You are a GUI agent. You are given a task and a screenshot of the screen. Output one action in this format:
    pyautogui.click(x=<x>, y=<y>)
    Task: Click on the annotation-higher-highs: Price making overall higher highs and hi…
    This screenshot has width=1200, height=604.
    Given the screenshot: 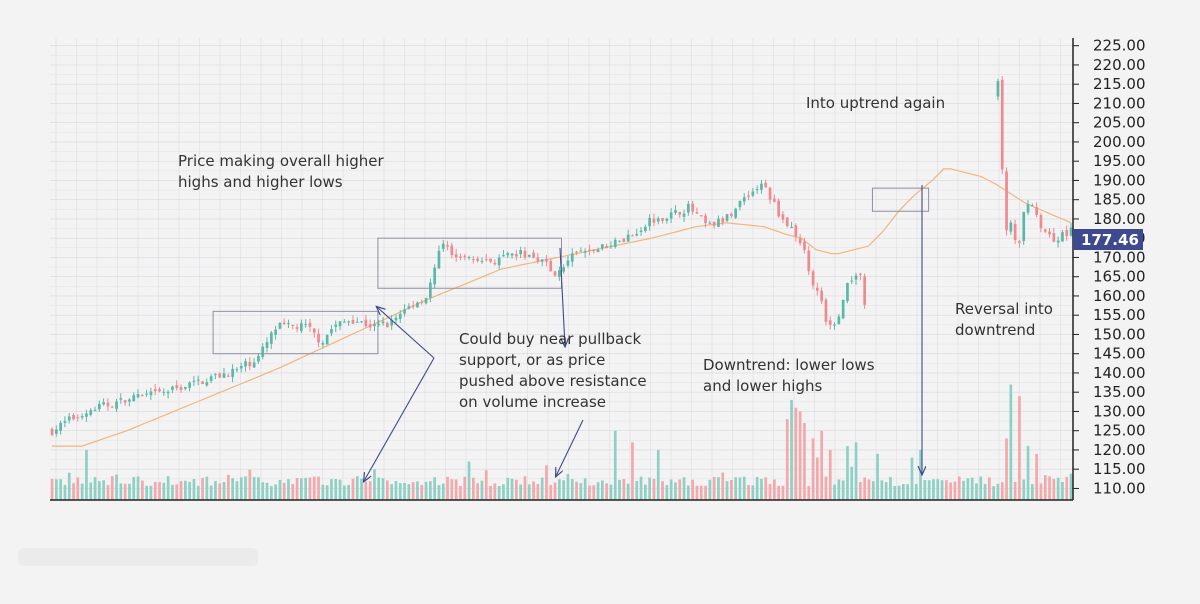 What is the action you would take?
    pyautogui.click(x=283, y=171)
    